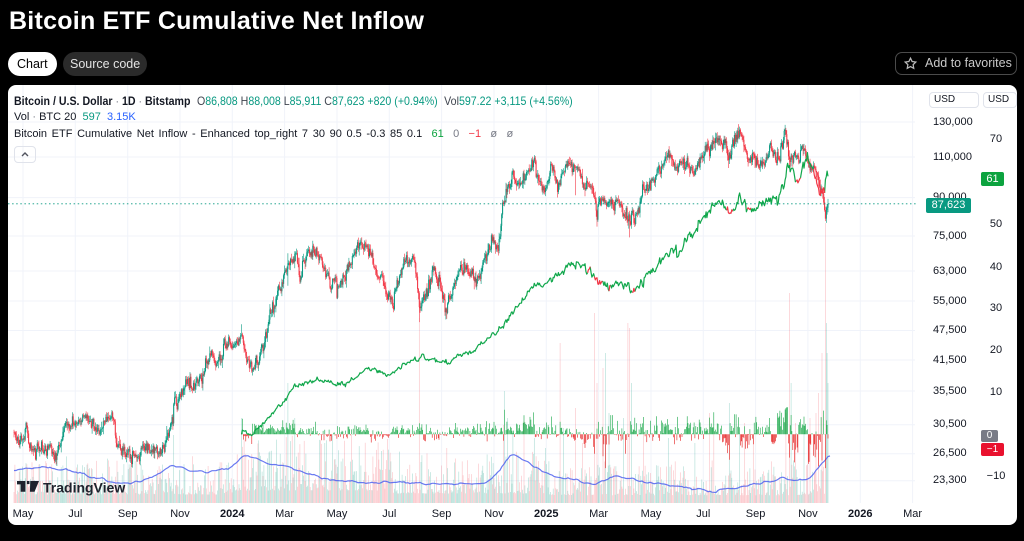 The image size is (1024, 541). What do you see at coordinates (84, 488) in the screenshot?
I see `svg-text: TradingView` at bounding box center [84, 488].